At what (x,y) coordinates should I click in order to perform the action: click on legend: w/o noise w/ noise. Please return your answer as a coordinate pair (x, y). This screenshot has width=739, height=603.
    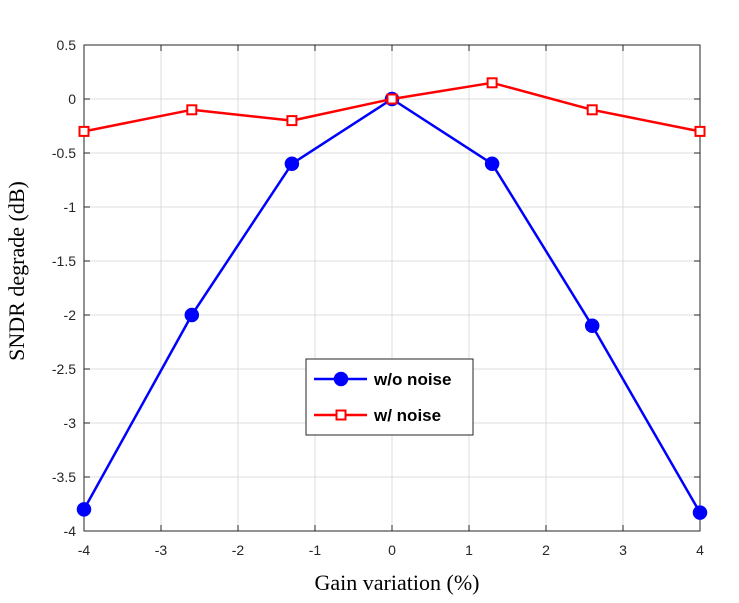
    Looking at the image, I should click on (389, 397).